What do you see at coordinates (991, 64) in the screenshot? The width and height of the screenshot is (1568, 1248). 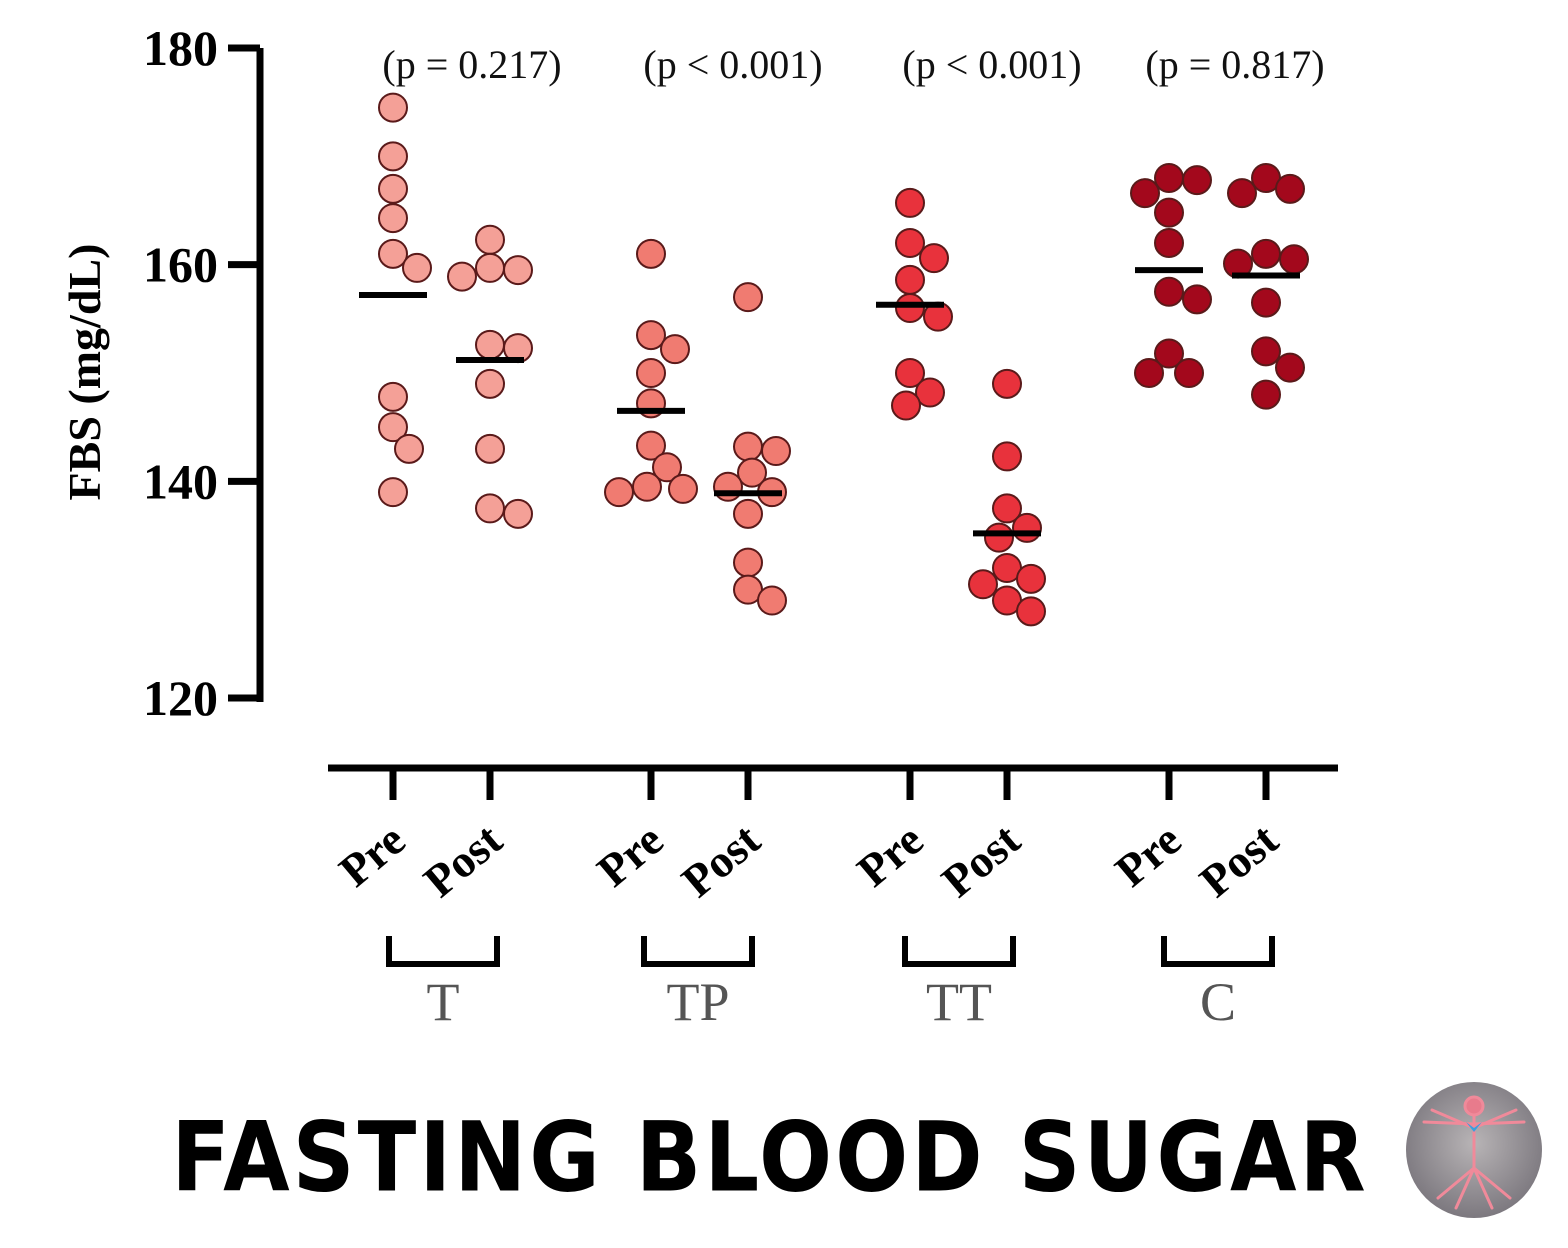 I see `pvalue-label-tt: (p < 0.001)` at bounding box center [991, 64].